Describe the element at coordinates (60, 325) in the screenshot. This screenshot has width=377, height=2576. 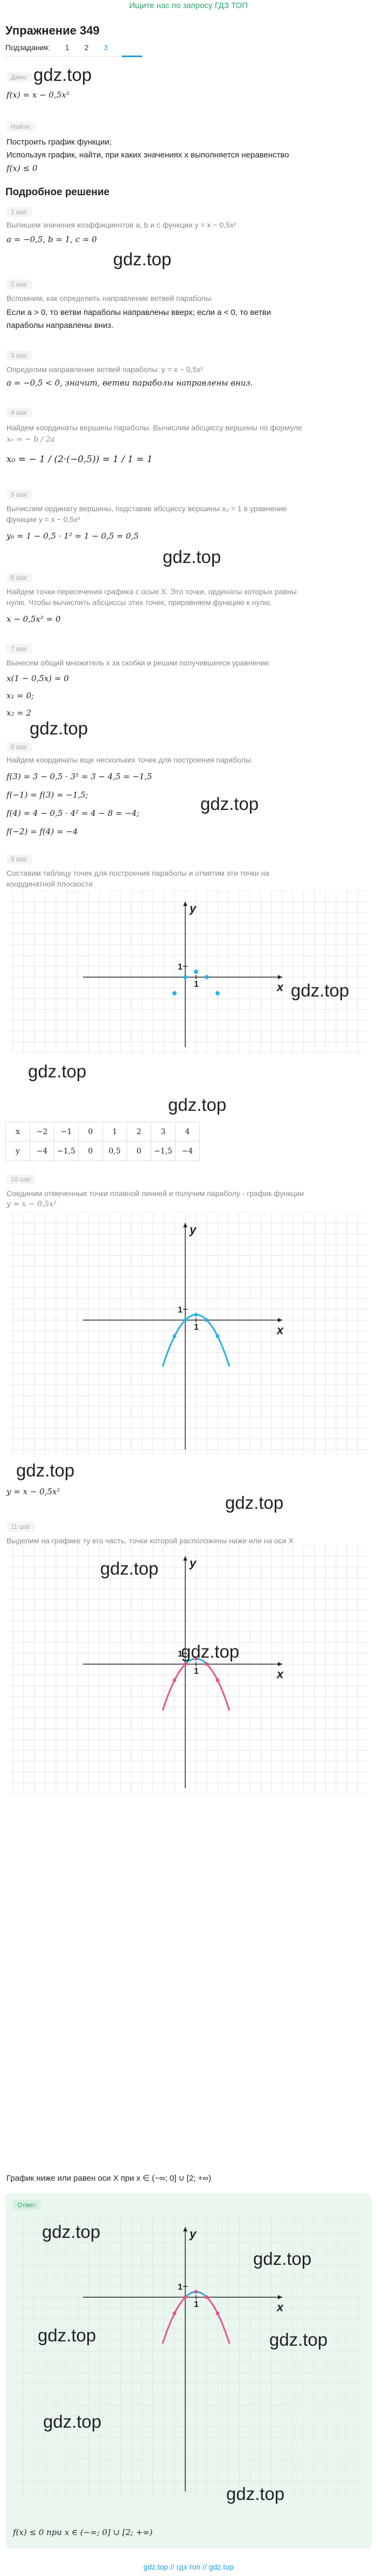
I see `step-2-line-2: параболы направлены вниз.` at that location.